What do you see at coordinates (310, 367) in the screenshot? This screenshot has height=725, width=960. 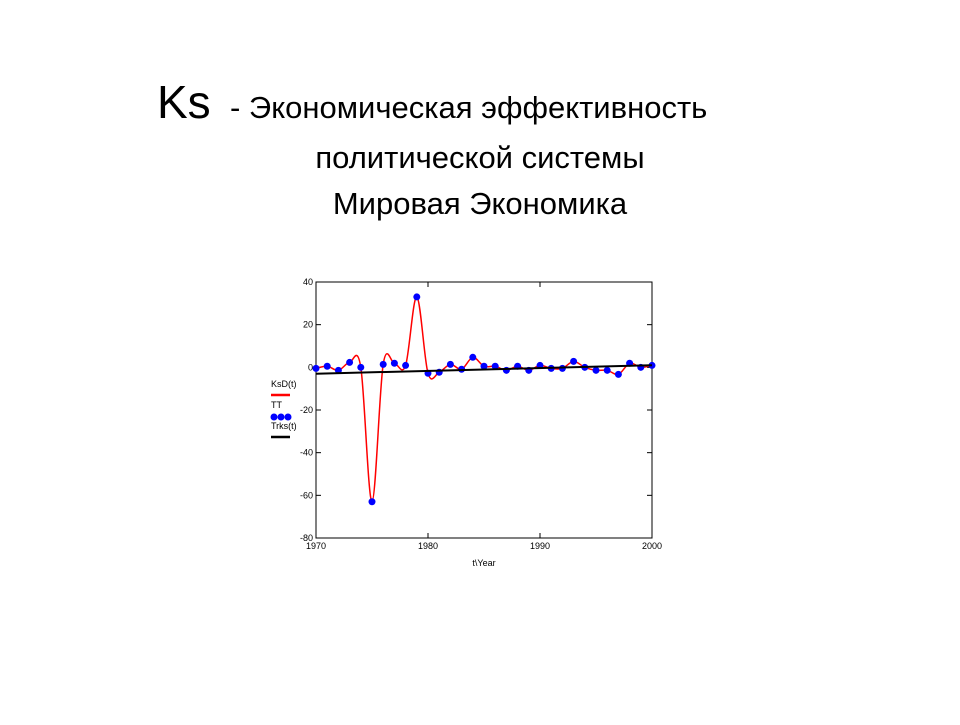 I see `y-tick-label: 0` at bounding box center [310, 367].